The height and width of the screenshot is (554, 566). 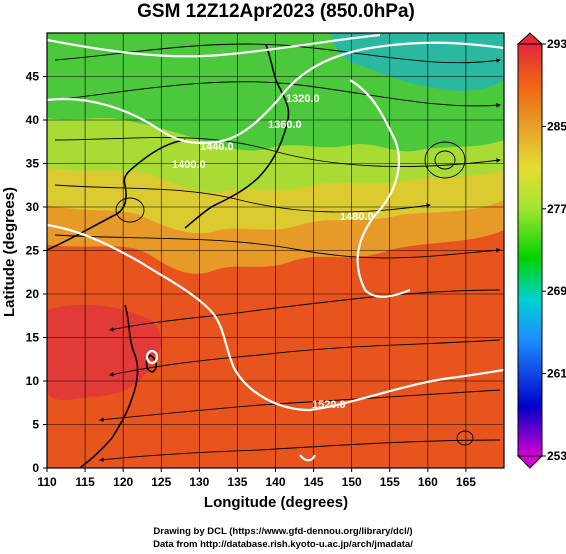 I want to click on colorbar-tick-label: 285, so click(x=556, y=126).